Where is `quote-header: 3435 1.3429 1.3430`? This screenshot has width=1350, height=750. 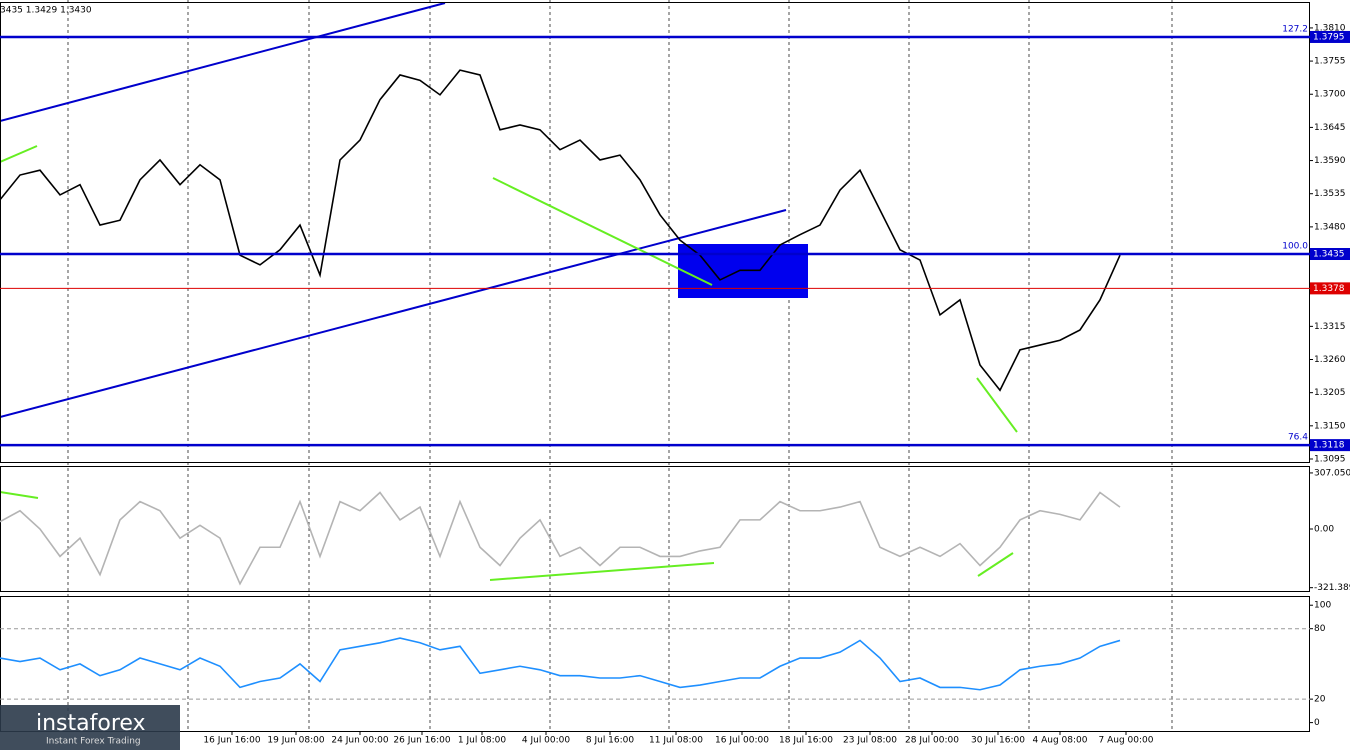
quote-header: 3435 1.3429 1.3430 is located at coordinates (46, 11).